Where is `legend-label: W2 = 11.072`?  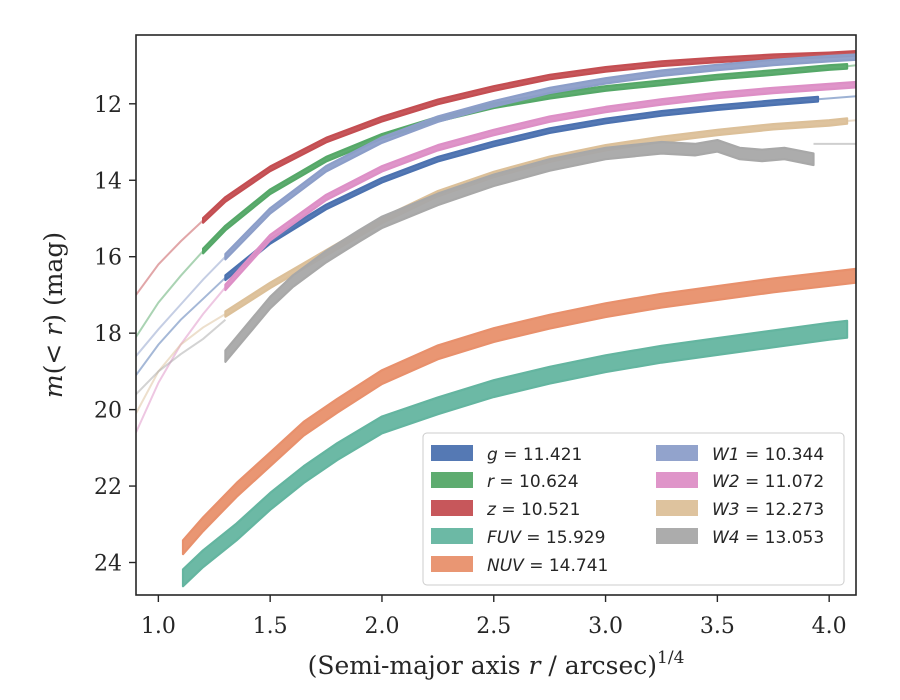 legend-label: W2 = 11.072 is located at coordinates (768, 482).